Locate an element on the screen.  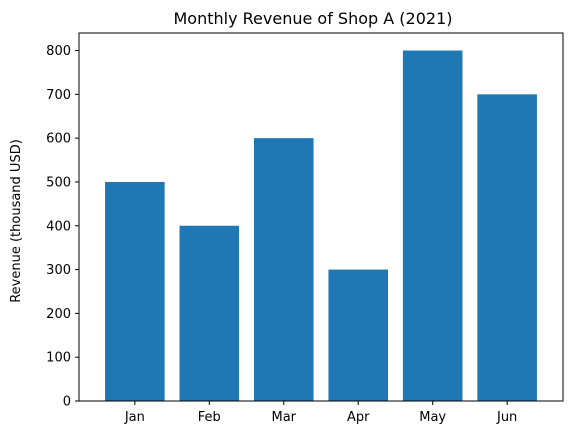
y-tick-label: 200 is located at coordinates (58, 314).